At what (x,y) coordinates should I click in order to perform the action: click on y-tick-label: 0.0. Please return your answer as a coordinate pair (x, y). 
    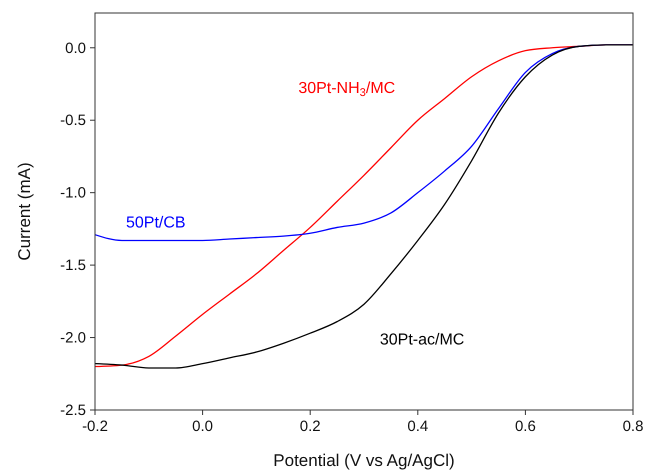
    Looking at the image, I should click on (75, 48).